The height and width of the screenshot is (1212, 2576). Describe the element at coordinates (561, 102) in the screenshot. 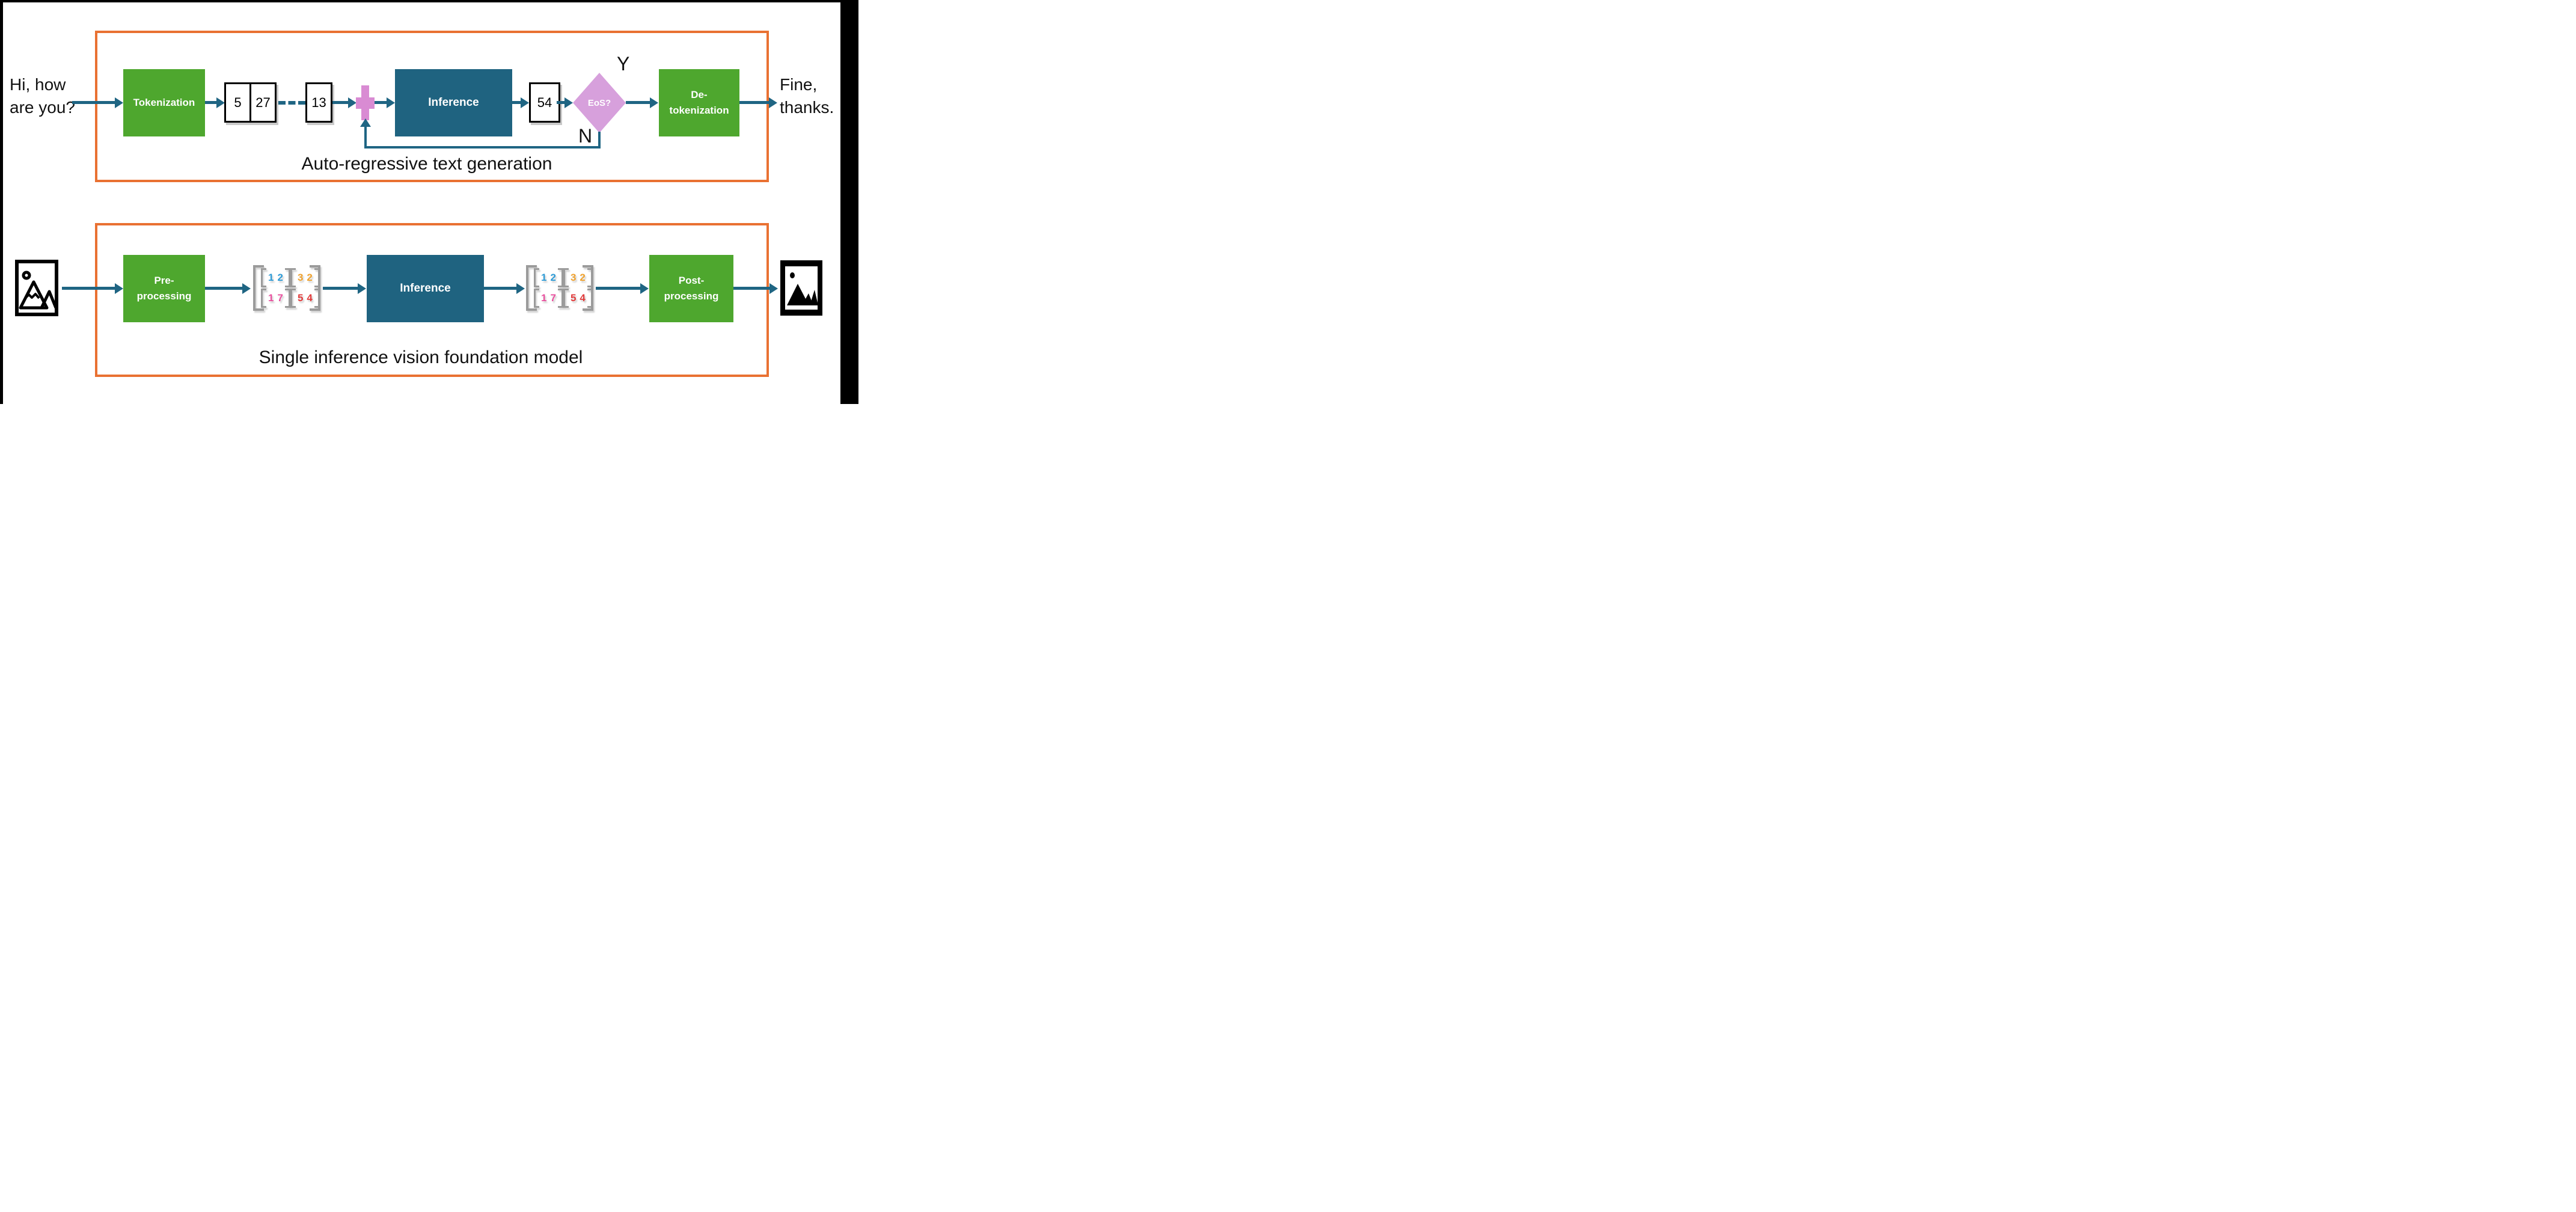

I see `arrow-token-to-decision` at that location.